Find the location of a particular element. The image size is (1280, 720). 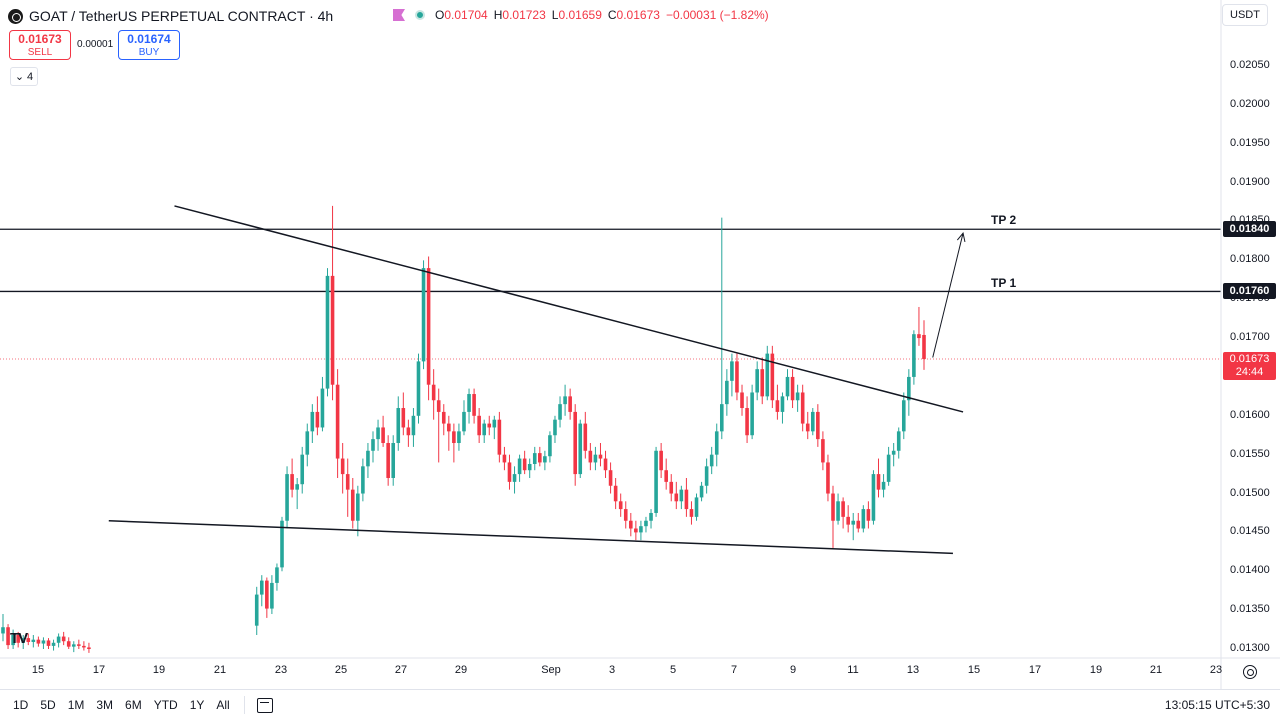

currency-label: USDT is located at coordinates (1245, 15).